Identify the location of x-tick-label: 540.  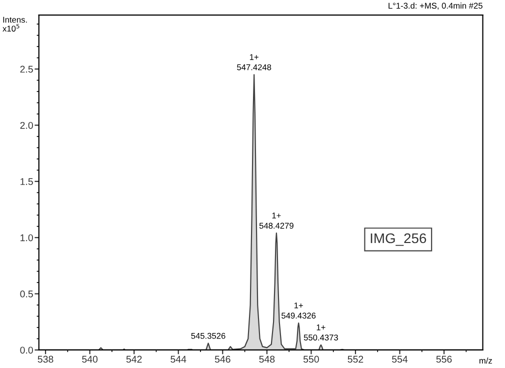
(90, 359).